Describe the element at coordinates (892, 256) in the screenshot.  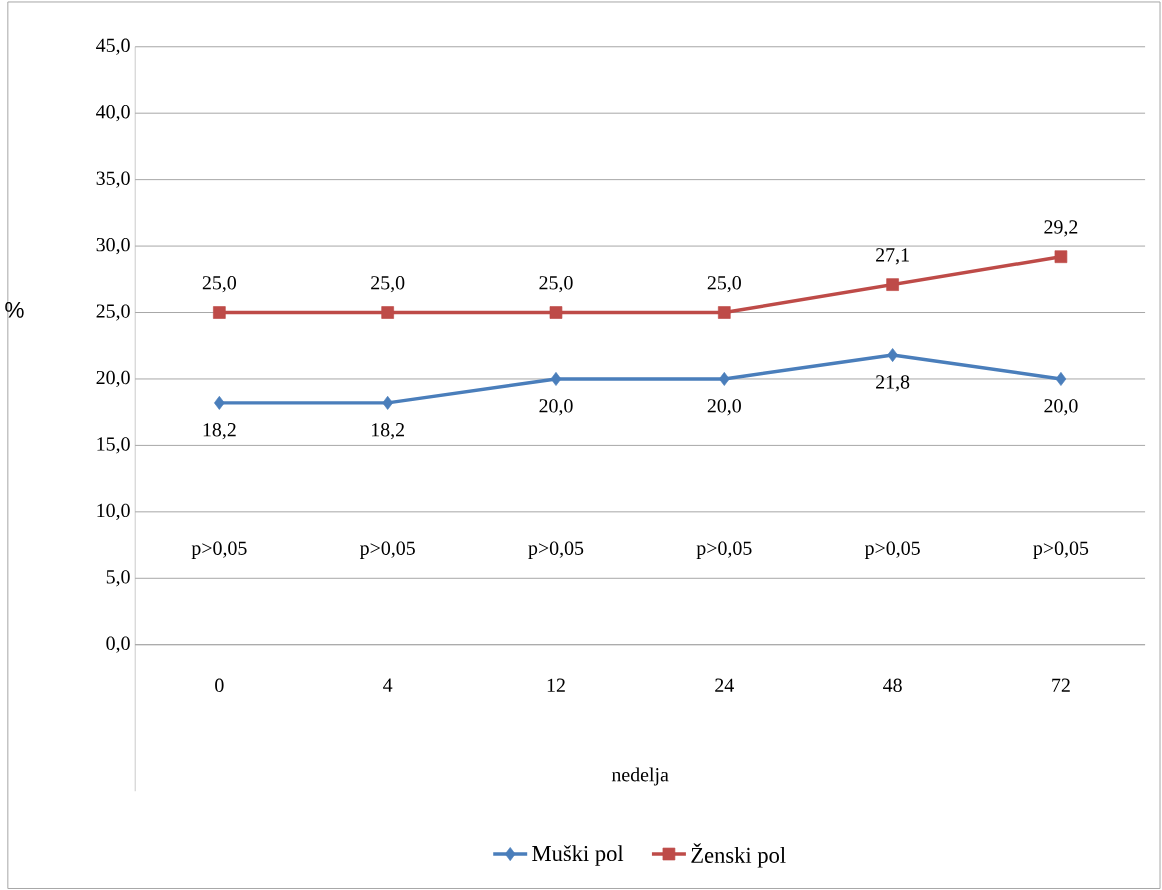
I see `data-label: 27,1` at that location.